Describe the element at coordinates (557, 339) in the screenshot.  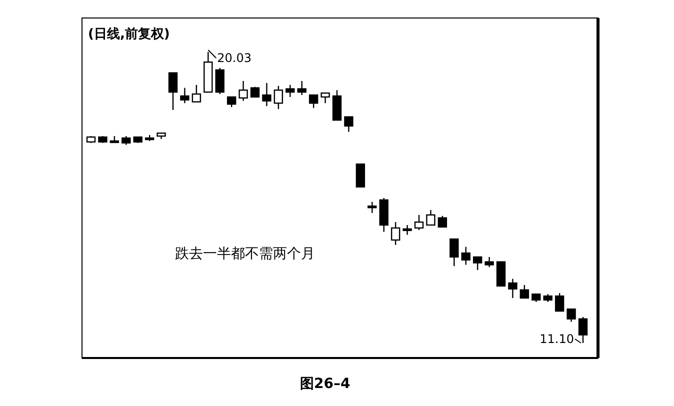
I see `annotation: 11.10` at that location.